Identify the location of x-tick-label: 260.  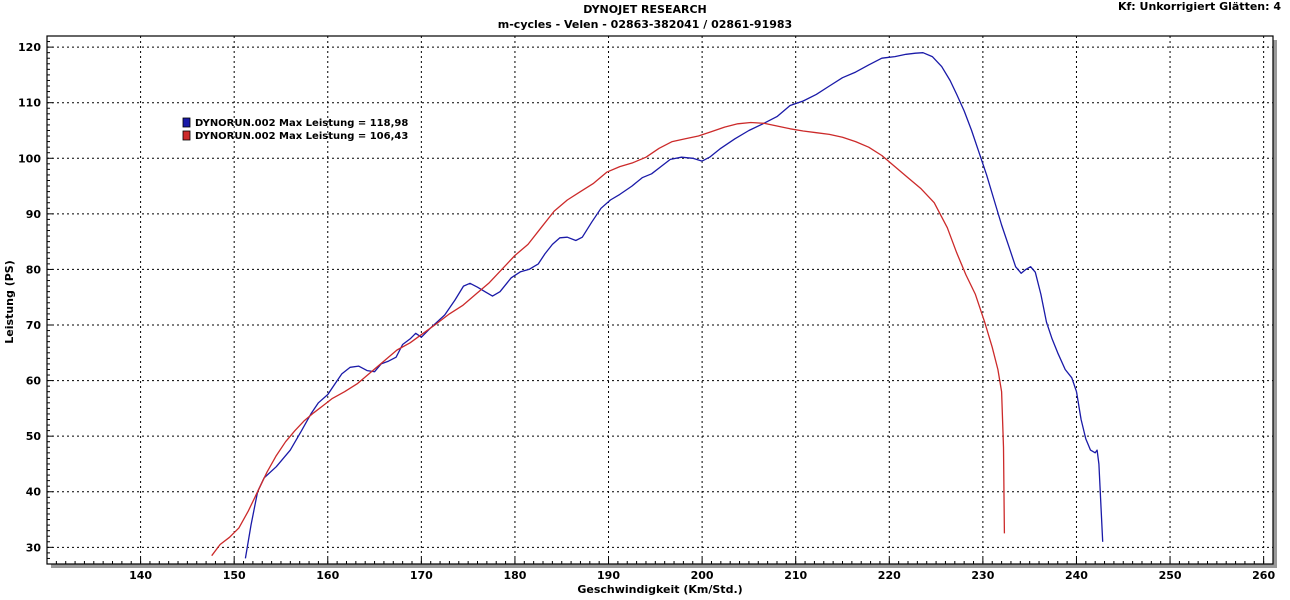
(1263, 575).